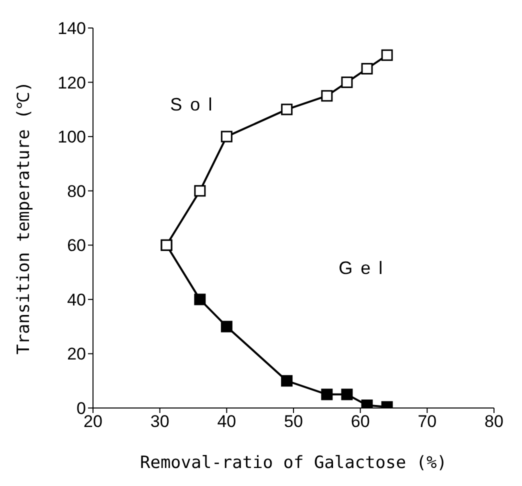 This screenshot has height=486, width=522. Describe the element at coordinates (72, 82) in the screenshot. I see `y-tick-label: 120` at that location.